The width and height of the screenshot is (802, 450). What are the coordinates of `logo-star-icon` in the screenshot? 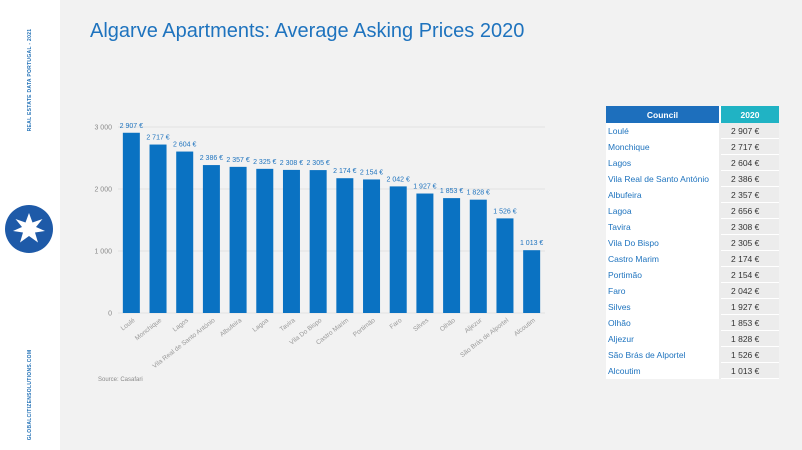 It's located at (29, 229).